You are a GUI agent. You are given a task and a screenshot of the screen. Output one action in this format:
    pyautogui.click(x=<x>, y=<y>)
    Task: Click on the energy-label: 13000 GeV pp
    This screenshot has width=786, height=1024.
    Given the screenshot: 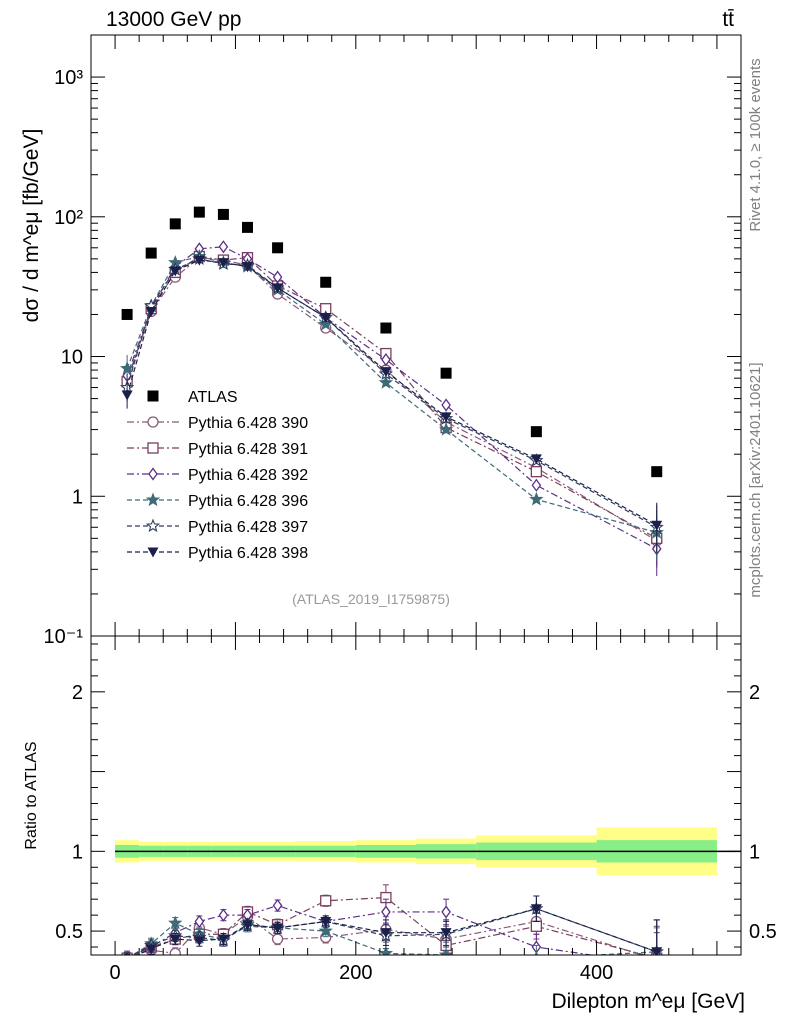 What is the action you would take?
    pyautogui.click(x=173, y=19)
    